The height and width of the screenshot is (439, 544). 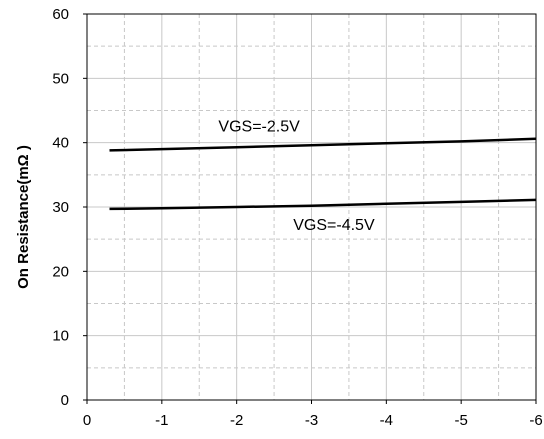 What do you see at coordinates (23, 217) in the screenshot?
I see `y-axis-label: On Resistance(mΩ )` at bounding box center [23, 217].